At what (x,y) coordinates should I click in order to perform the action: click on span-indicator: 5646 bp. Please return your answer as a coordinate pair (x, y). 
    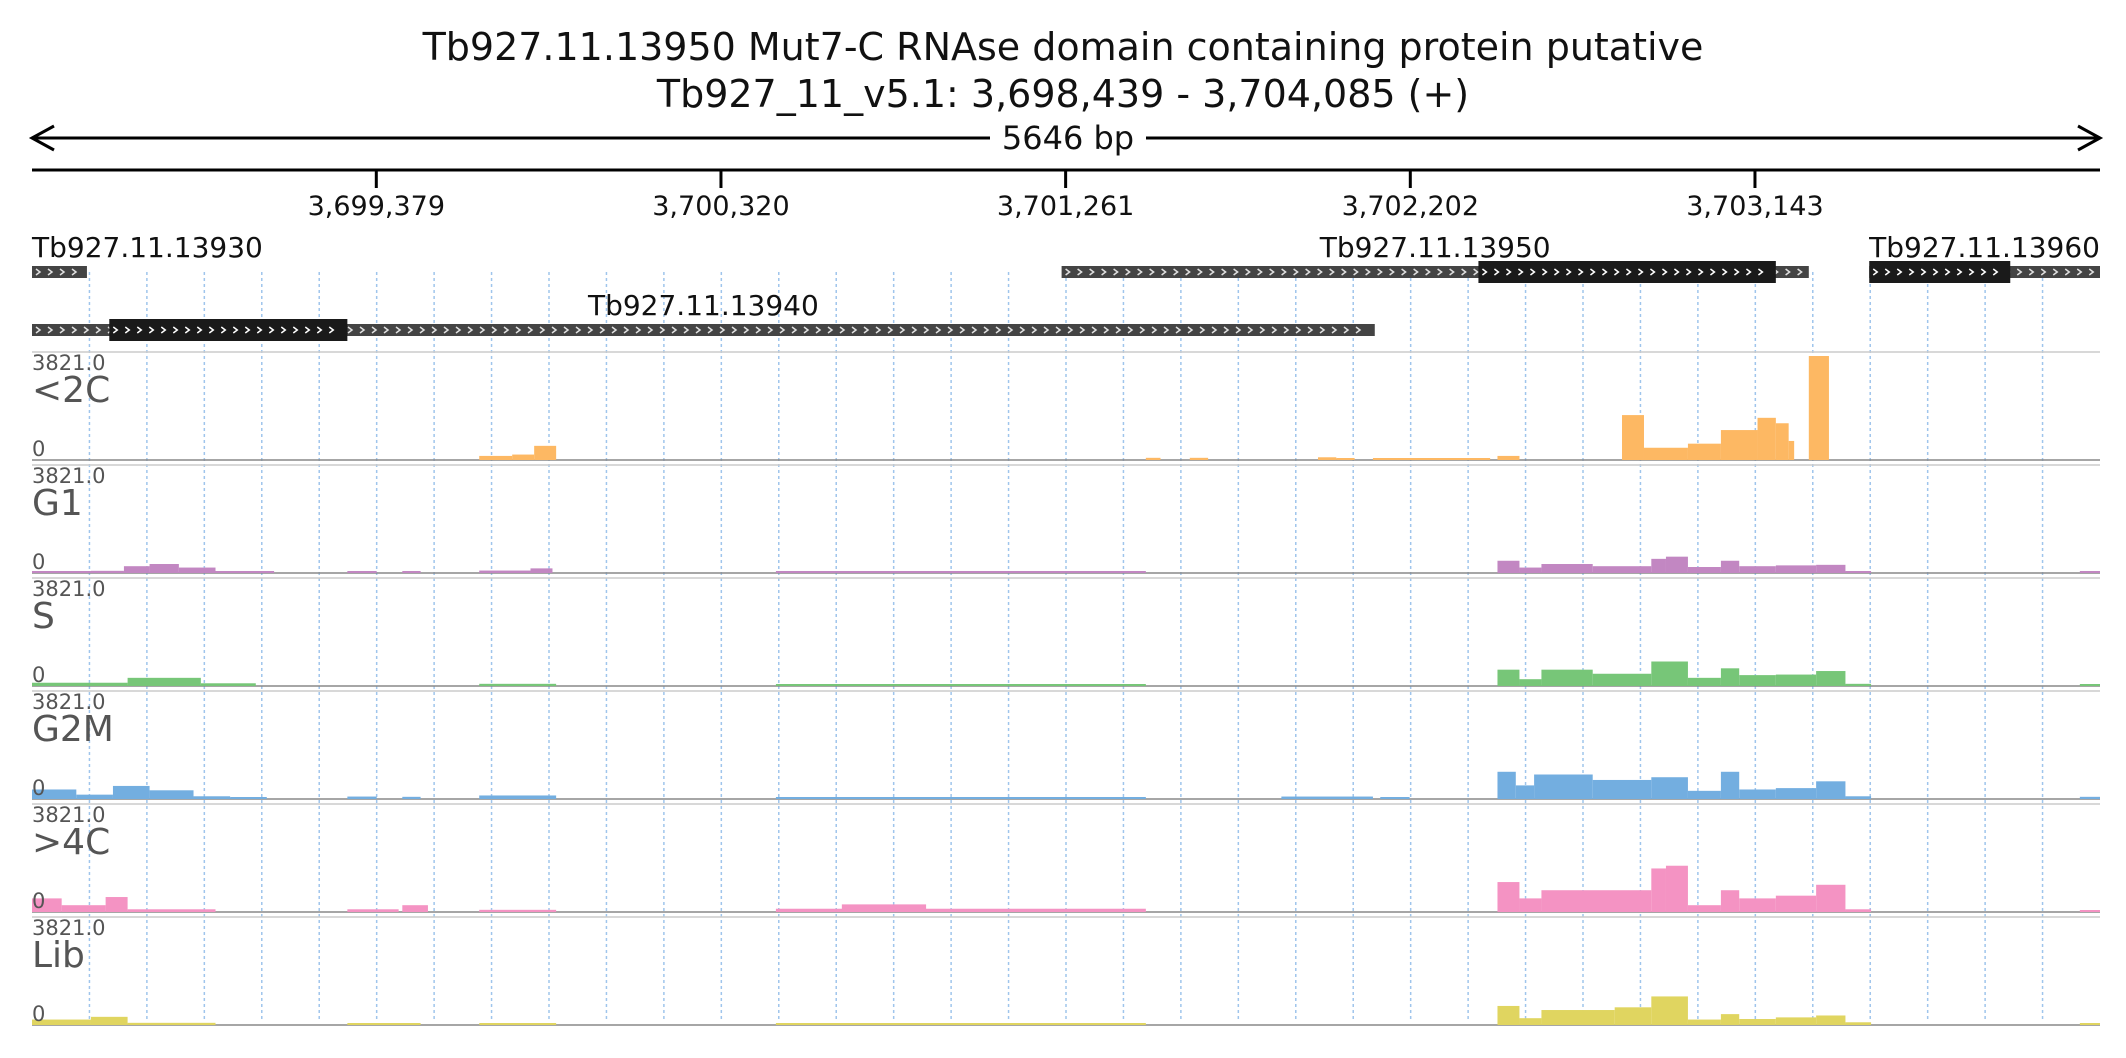
    Looking at the image, I should click on (1066, 138).